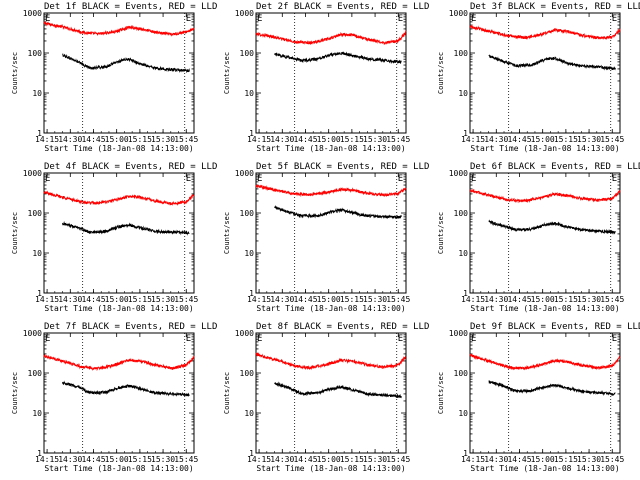 This screenshot has height=480, width=640. Describe the element at coordinates (555, 167) in the screenshot. I see `panel-title: Det 6f BLACK = Events, RED = LLD` at that location.